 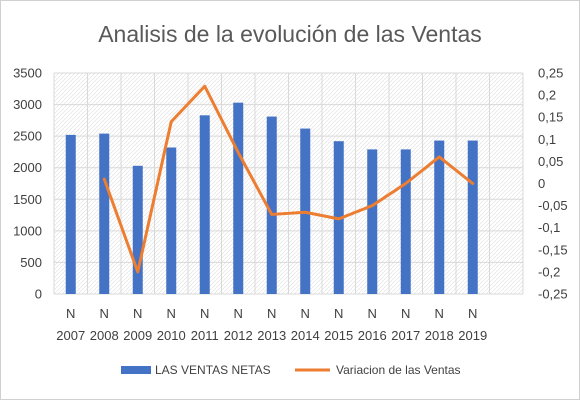 I want to click on x-tick-label: N 2011, so click(x=205, y=324).